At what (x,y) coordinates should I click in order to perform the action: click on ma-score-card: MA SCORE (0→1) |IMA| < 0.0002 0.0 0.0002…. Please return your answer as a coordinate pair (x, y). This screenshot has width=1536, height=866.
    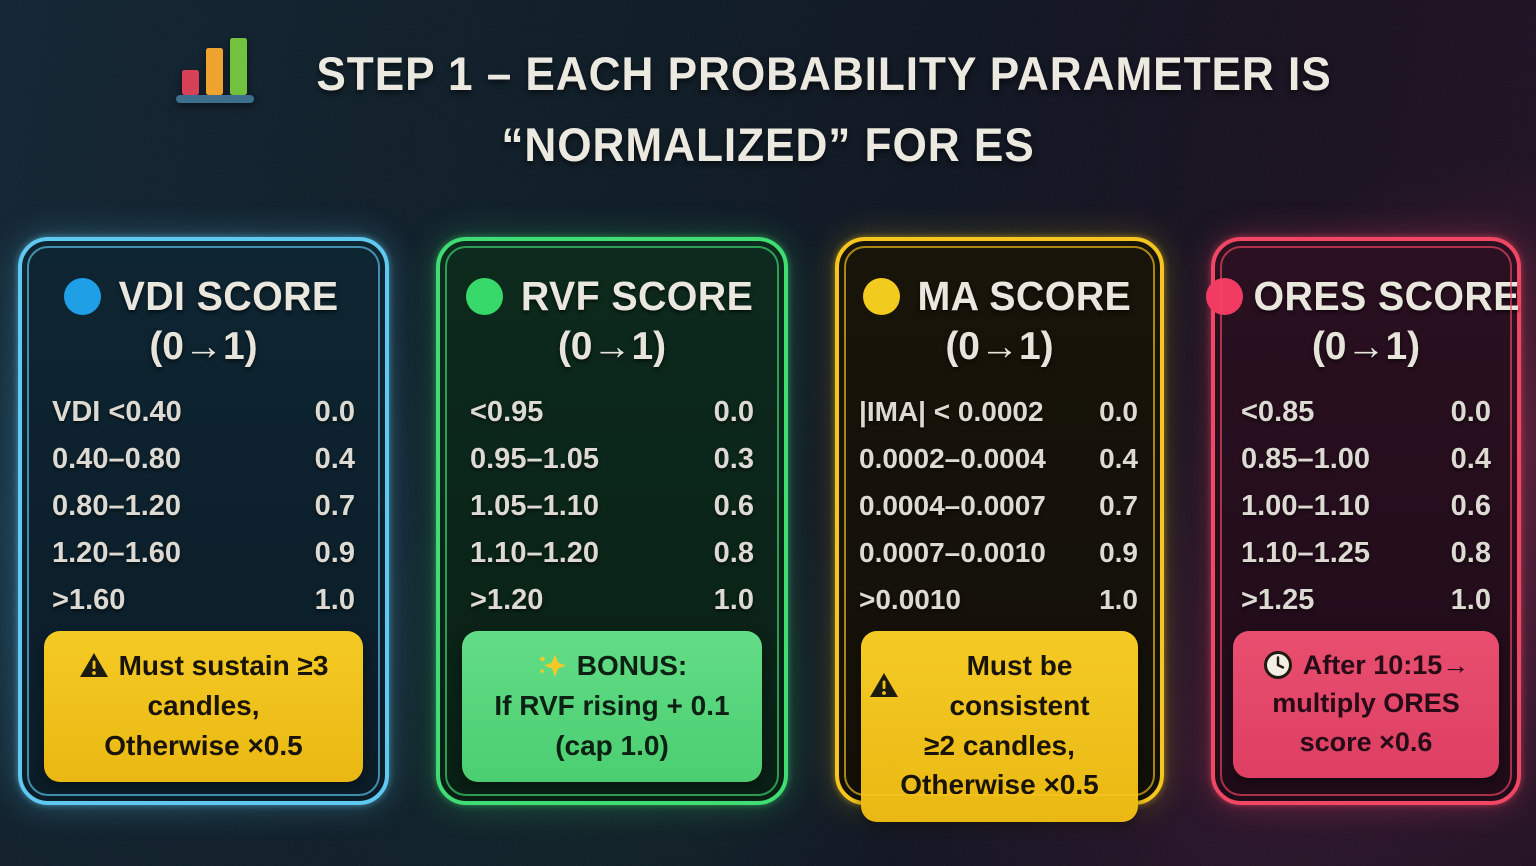
    Looking at the image, I should click on (999, 529).